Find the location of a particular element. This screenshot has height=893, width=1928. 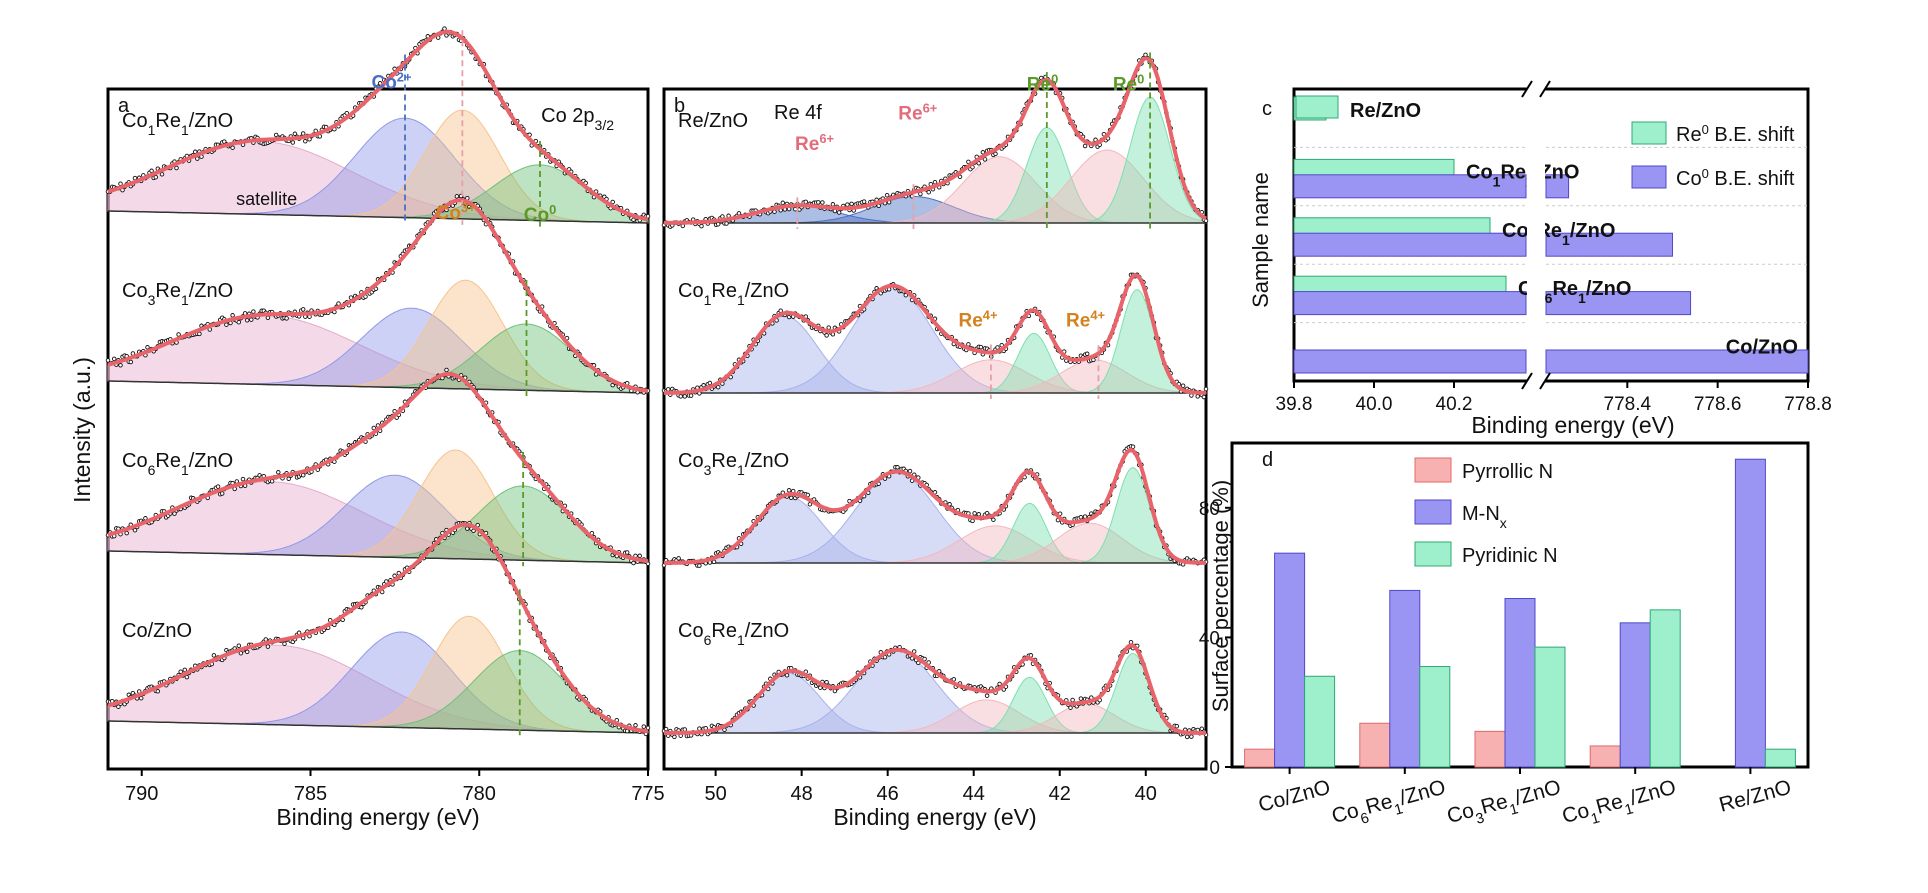

panel-b-x-tick-label: 44 is located at coordinates (974, 794).